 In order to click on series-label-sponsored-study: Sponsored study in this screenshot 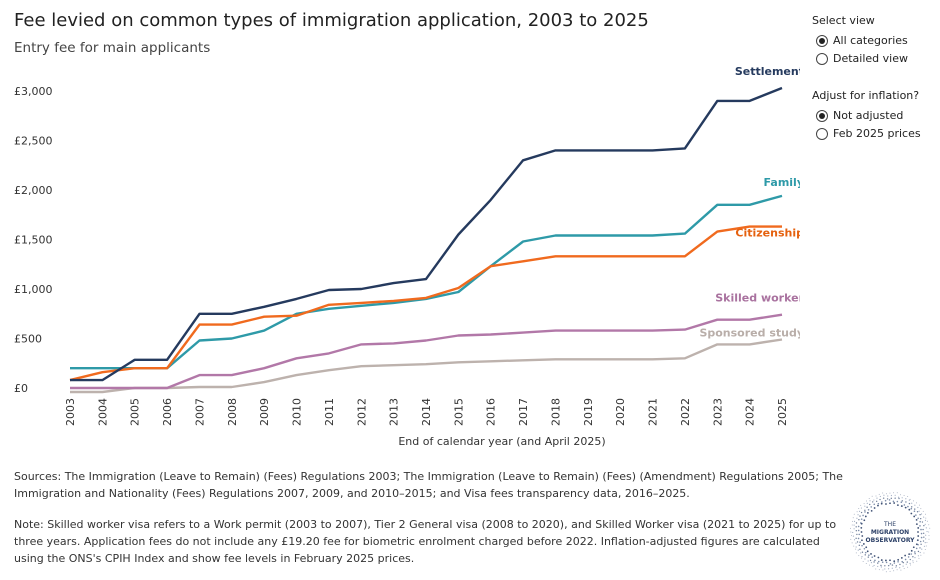, I will do `click(749, 332)`.